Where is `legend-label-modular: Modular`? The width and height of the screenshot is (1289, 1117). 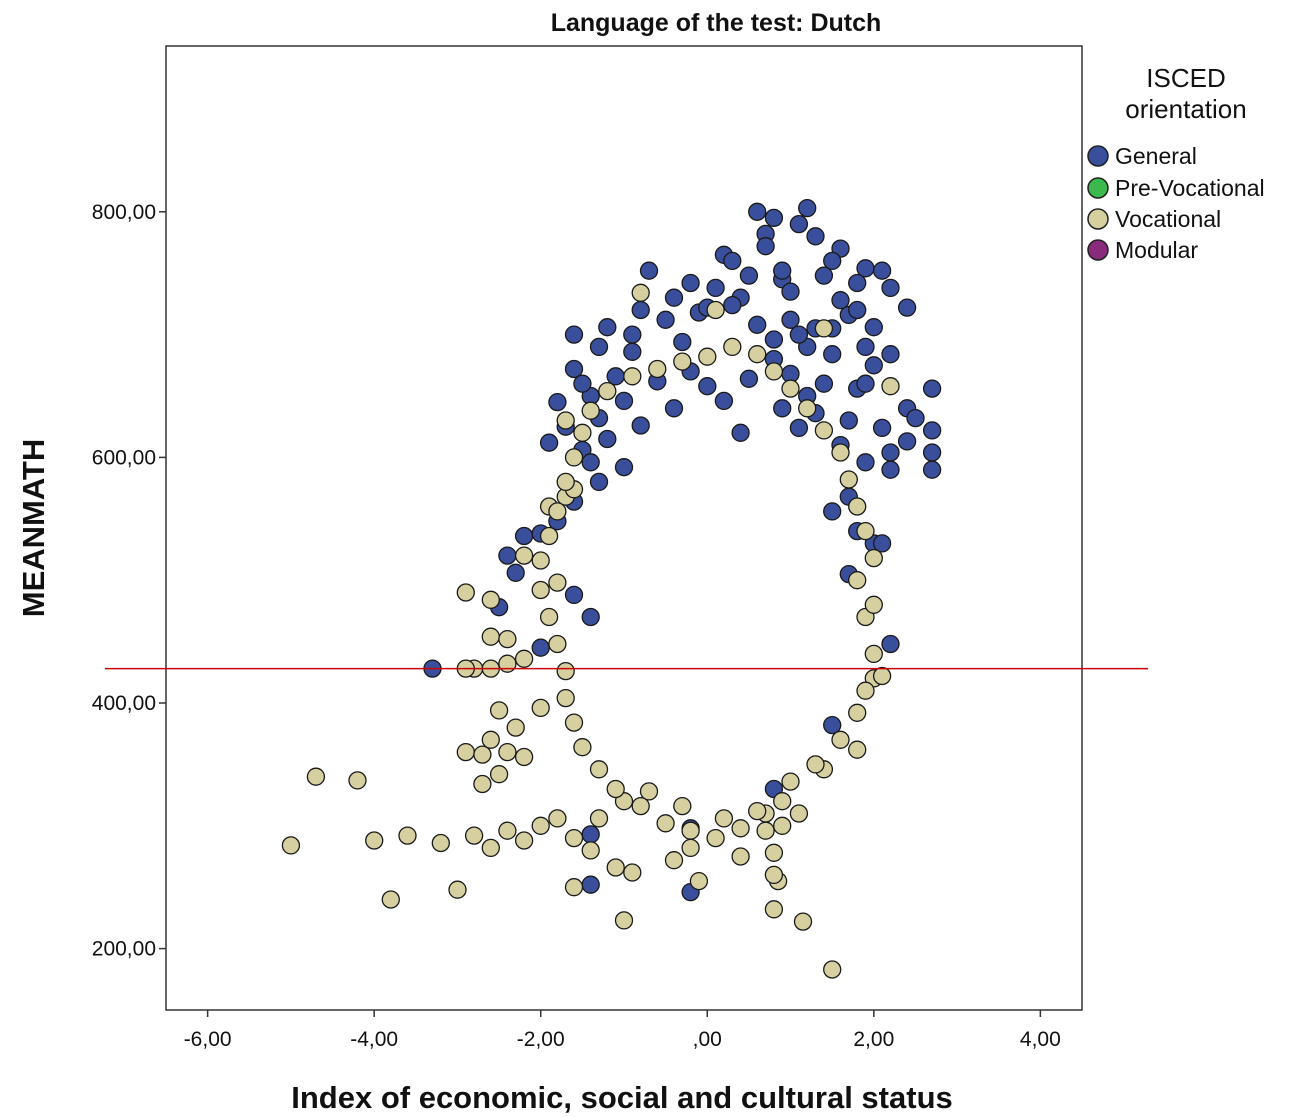 legend-label-modular: Modular is located at coordinates (1156, 250).